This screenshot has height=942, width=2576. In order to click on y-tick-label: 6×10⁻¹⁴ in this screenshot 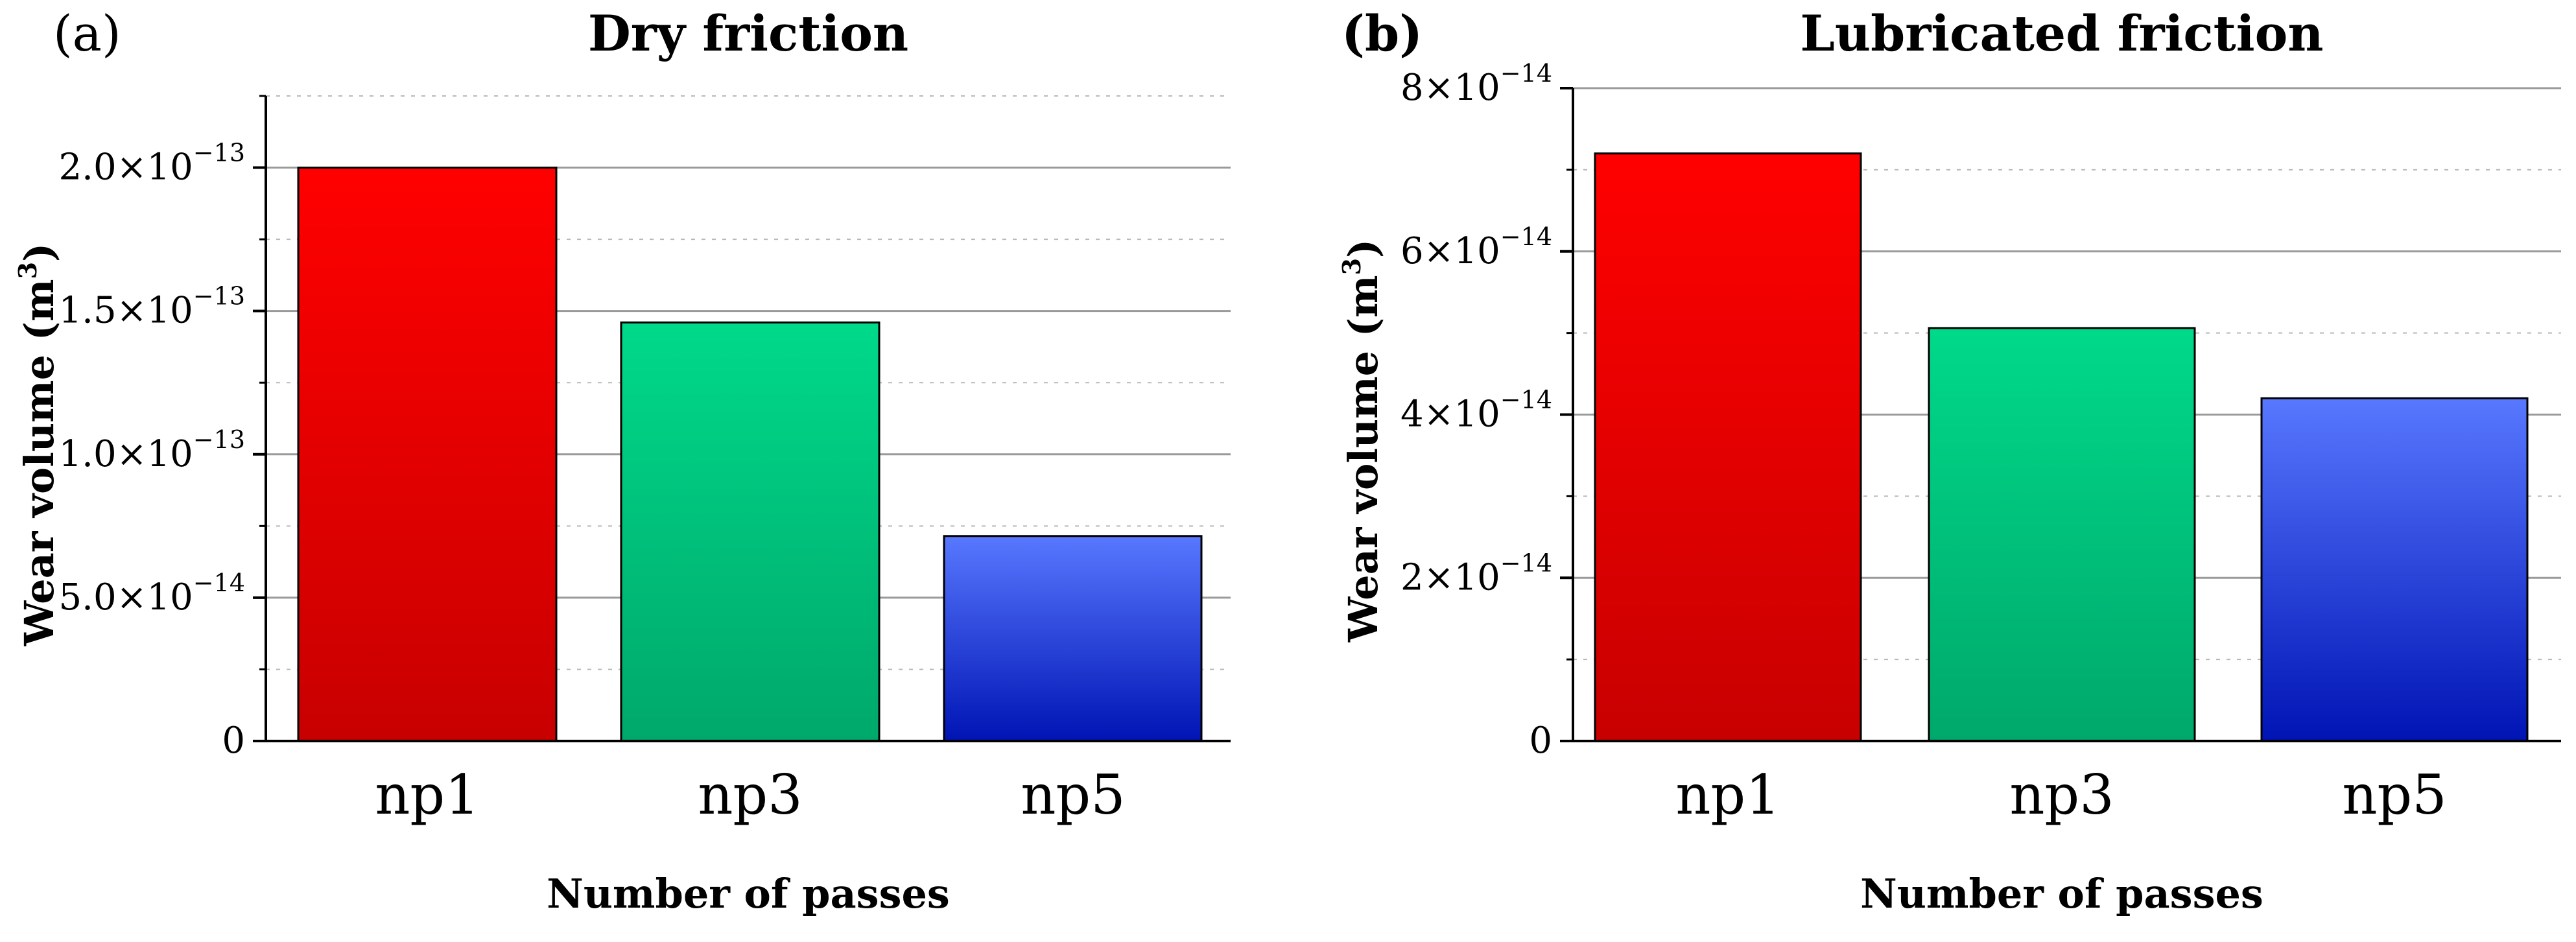, I will do `click(1476, 247)`.